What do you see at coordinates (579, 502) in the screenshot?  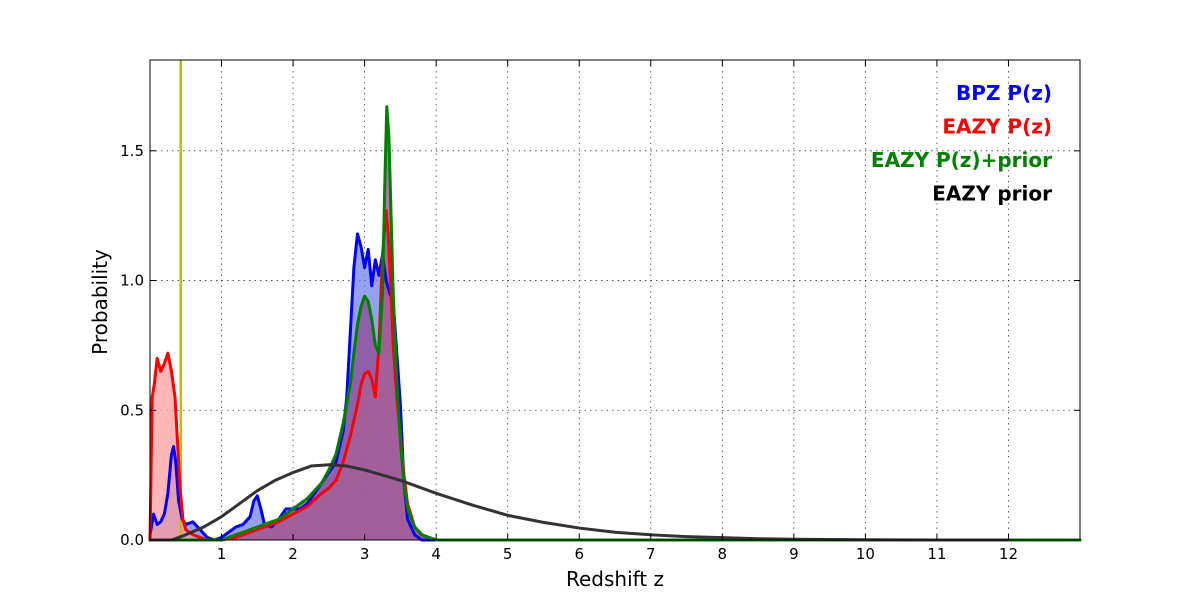 I see `series-line-eazy-prior` at bounding box center [579, 502].